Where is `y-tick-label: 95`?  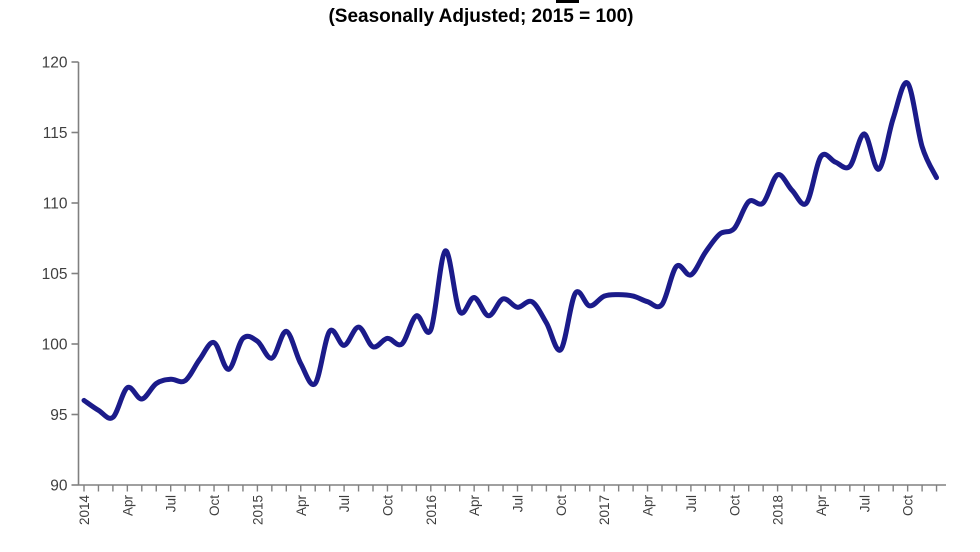 y-tick-label: 95 is located at coordinates (58, 415).